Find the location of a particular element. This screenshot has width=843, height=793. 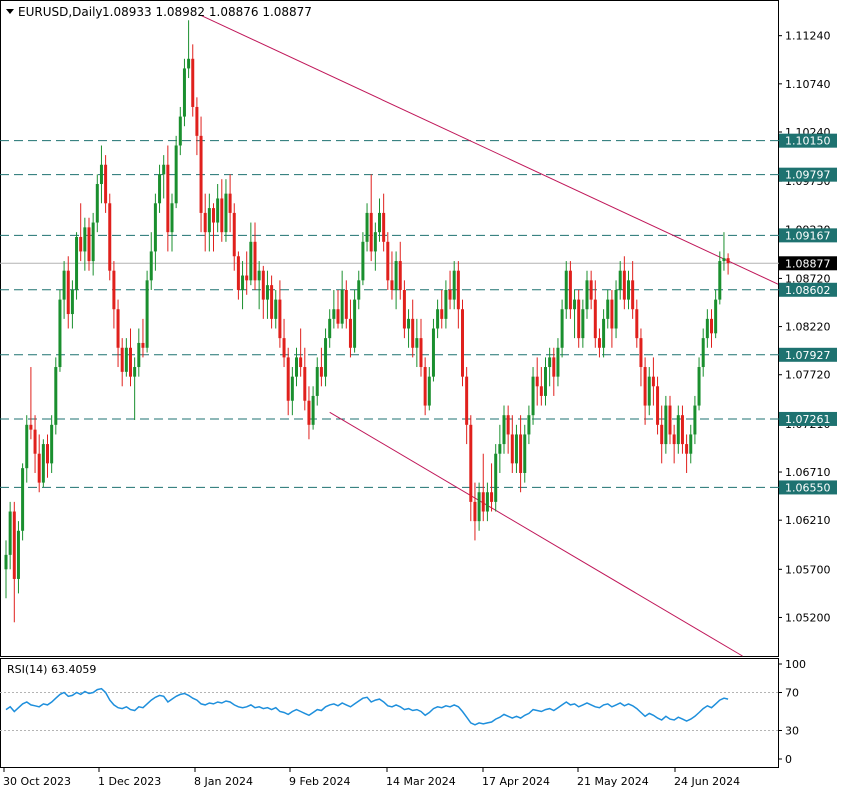

symbol-timeframe: EURUSD,Daily is located at coordinates (60, 12).